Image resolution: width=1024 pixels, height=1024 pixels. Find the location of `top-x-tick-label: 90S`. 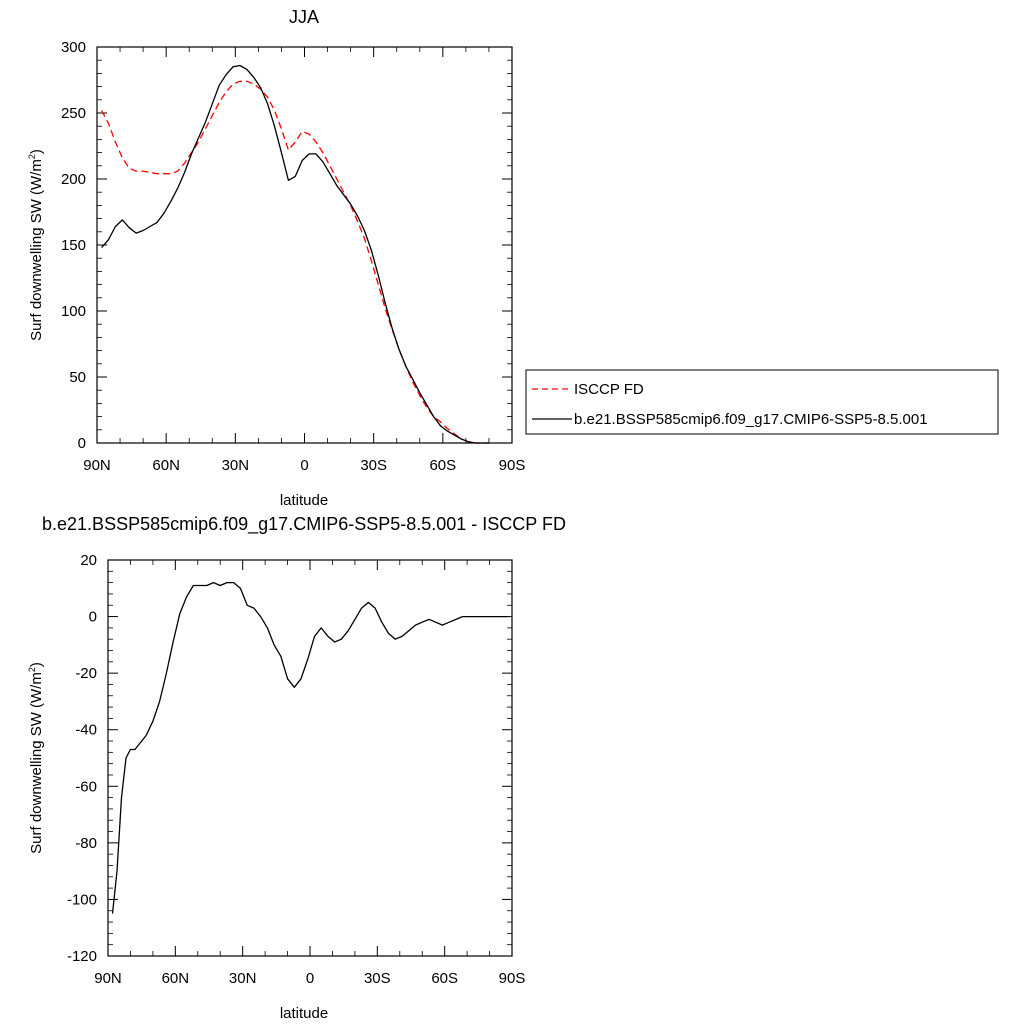

top-x-tick-label: 90S is located at coordinates (512, 465).